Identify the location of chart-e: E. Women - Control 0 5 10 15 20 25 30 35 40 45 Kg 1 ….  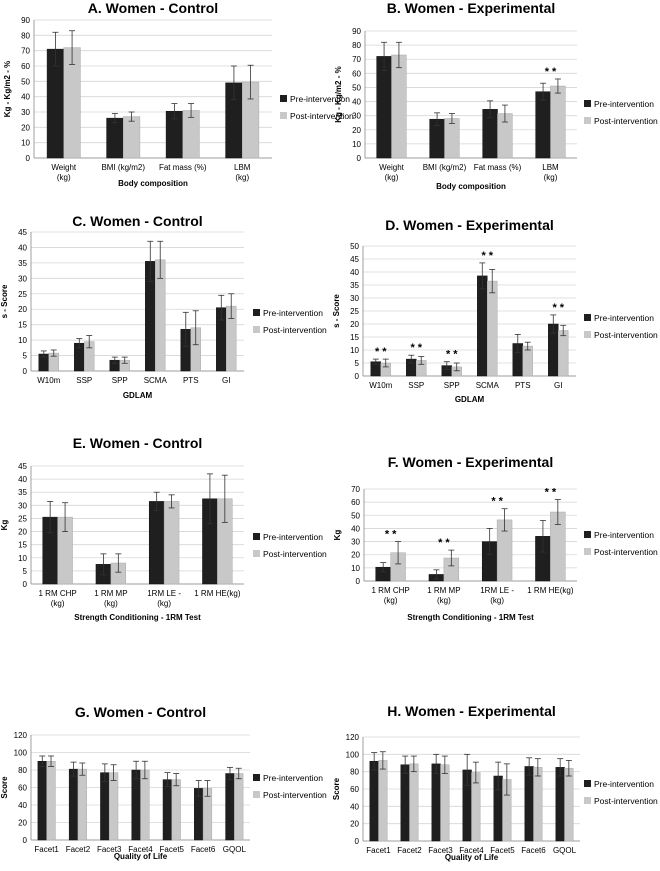
(163, 528).